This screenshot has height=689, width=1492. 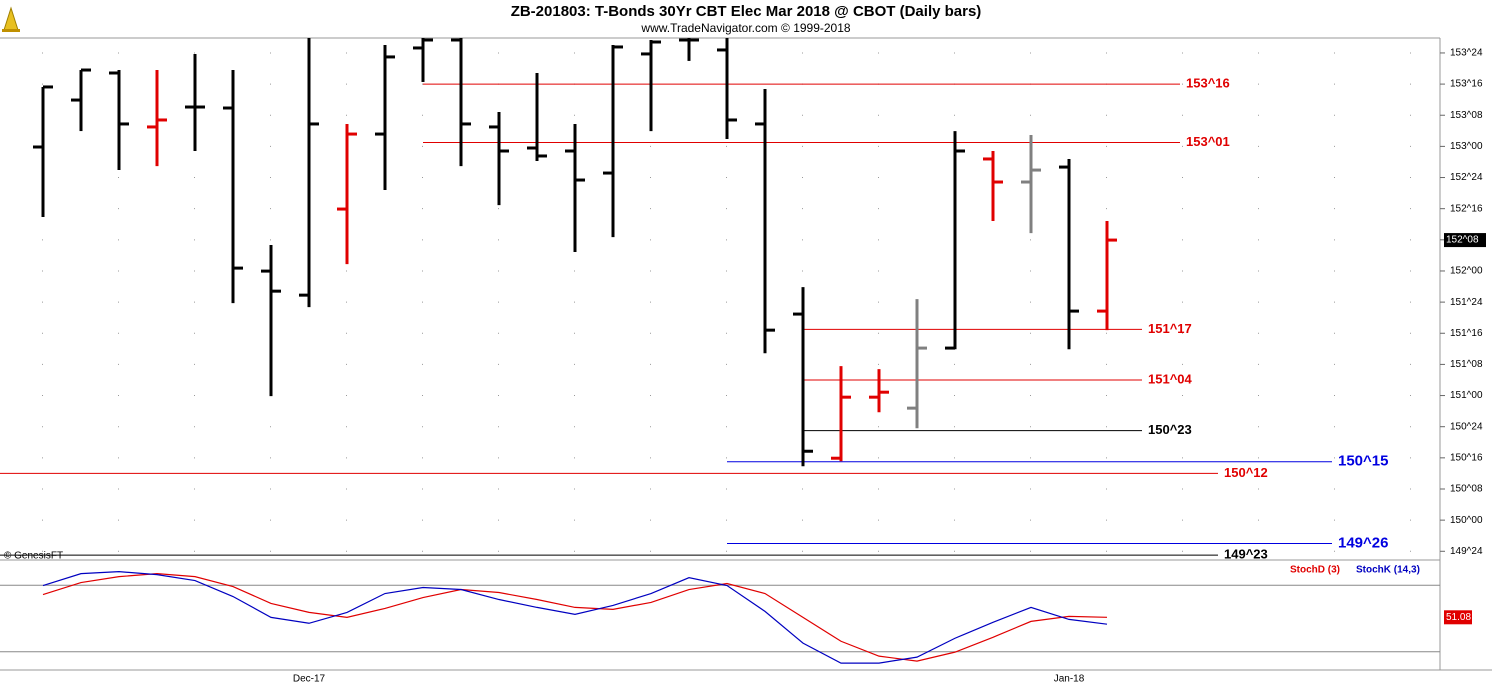 I want to click on y-tick-label: 151^24, so click(x=1466, y=302).